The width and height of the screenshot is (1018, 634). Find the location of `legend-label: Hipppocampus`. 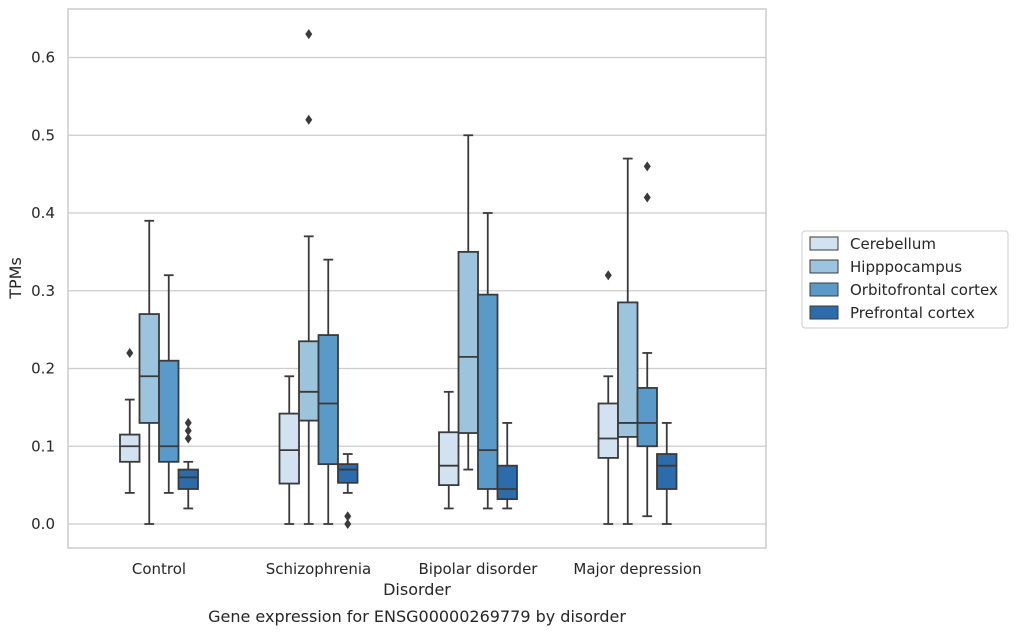

legend-label: Hipppocampus is located at coordinates (906, 267).